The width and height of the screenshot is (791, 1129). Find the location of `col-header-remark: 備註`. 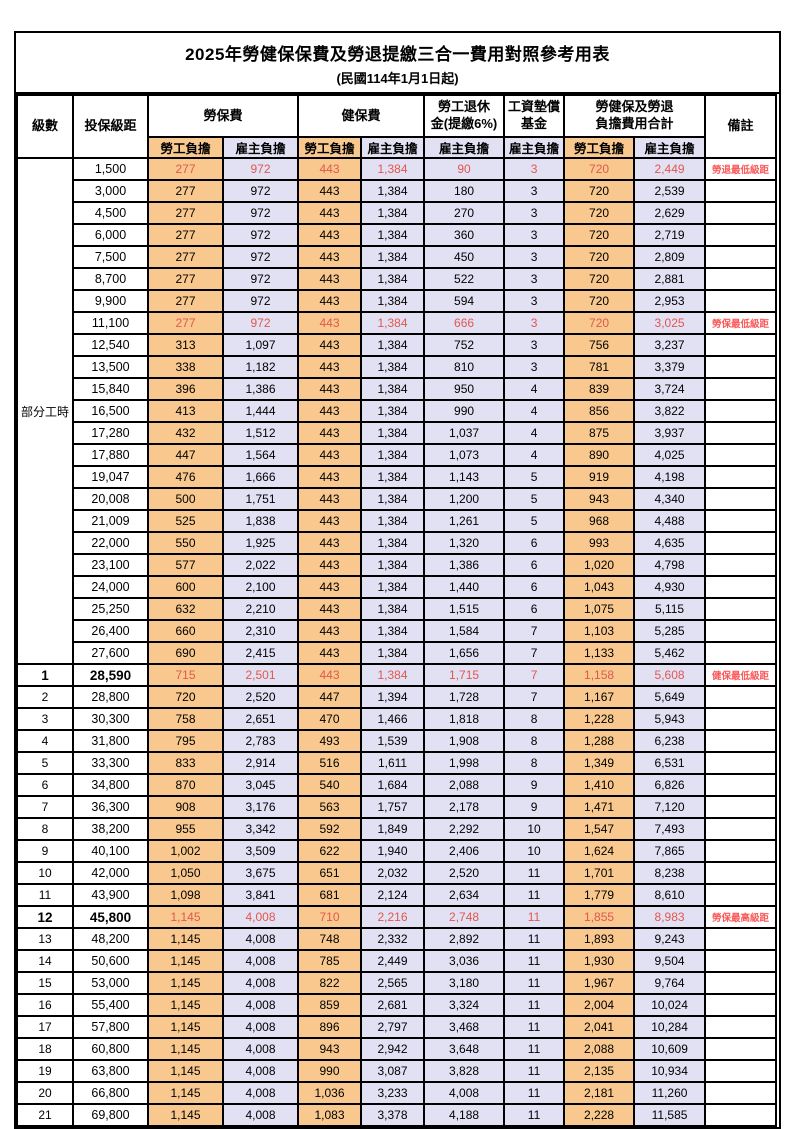

col-header-remark: 備註 is located at coordinates (741, 126).